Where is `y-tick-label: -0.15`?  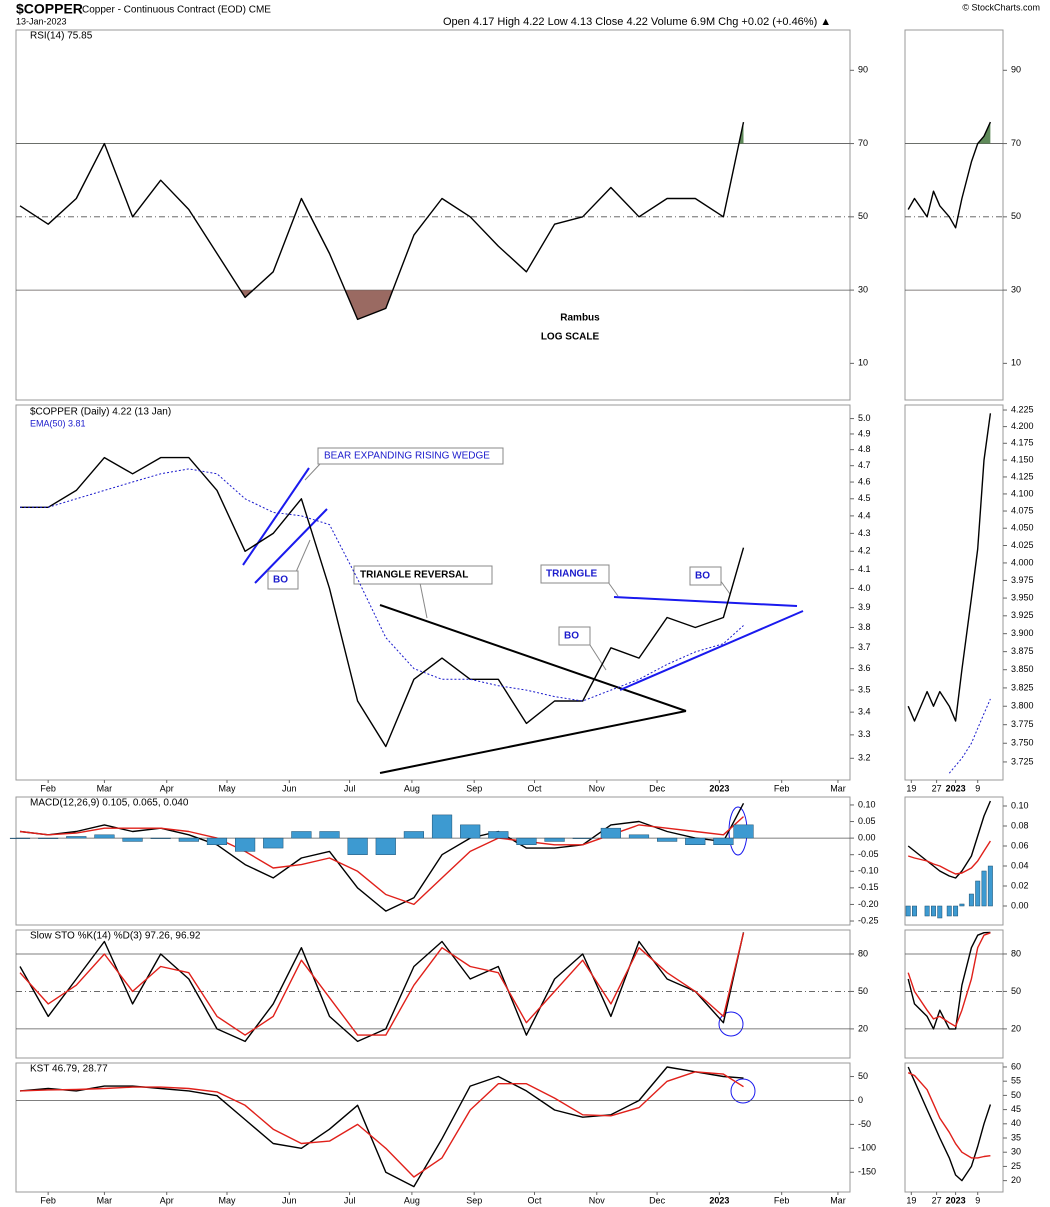
y-tick-label: -0.15 is located at coordinates (868, 887).